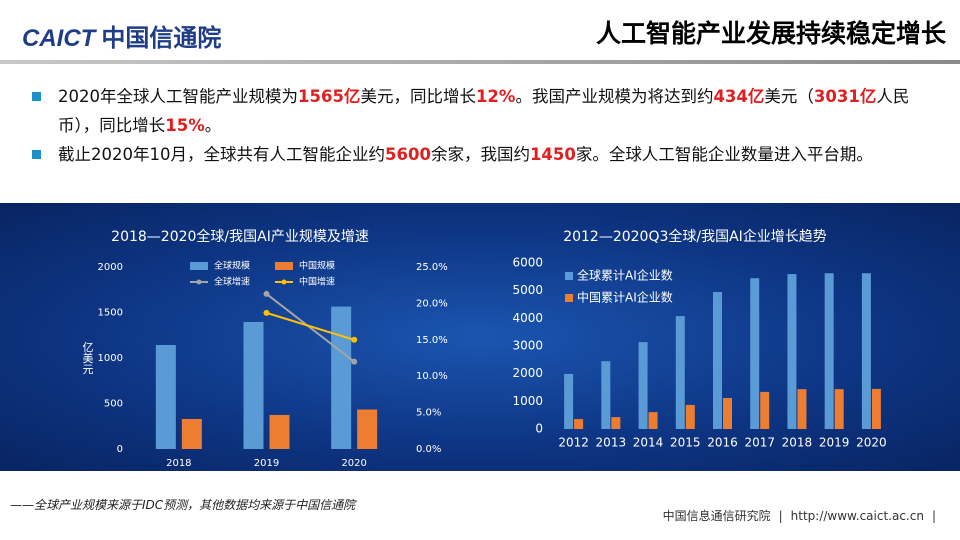  Describe the element at coordinates (110, 313) in the screenshot. I see `y-tick-label: 1500` at that location.